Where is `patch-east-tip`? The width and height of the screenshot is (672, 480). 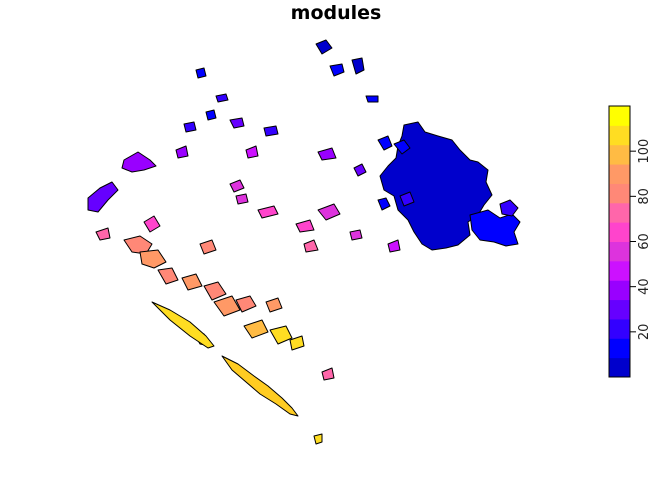 patch-east-tip is located at coordinates (509, 208).